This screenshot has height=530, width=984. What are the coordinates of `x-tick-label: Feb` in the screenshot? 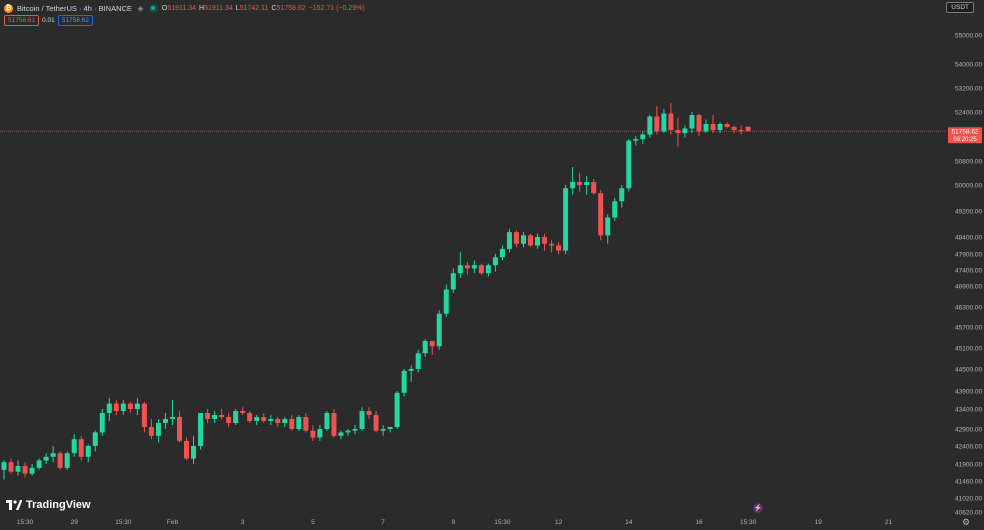 It's located at (173, 522).